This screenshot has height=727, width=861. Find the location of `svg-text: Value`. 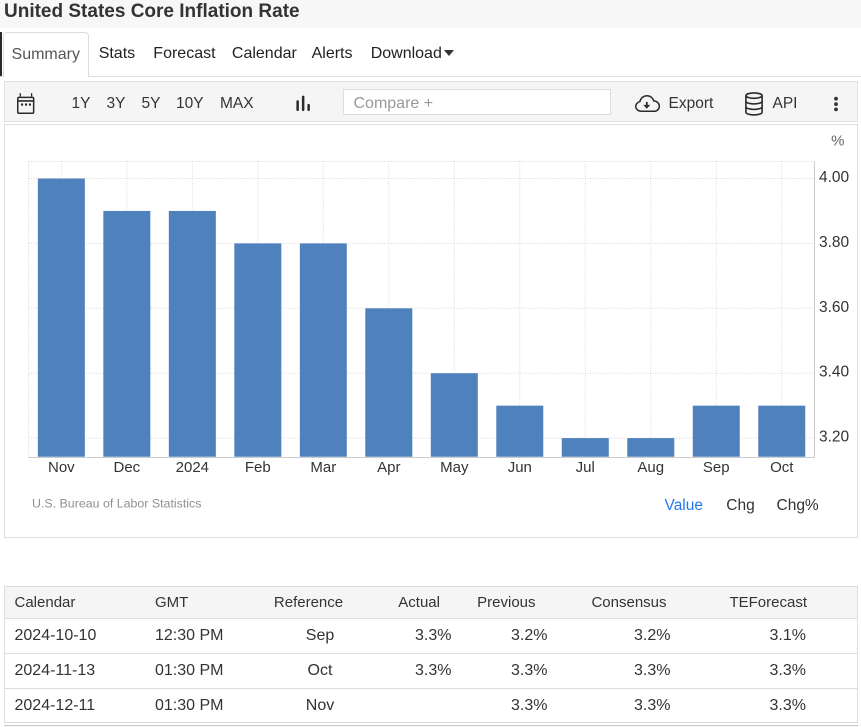

svg-text: Value is located at coordinates (684, 505).